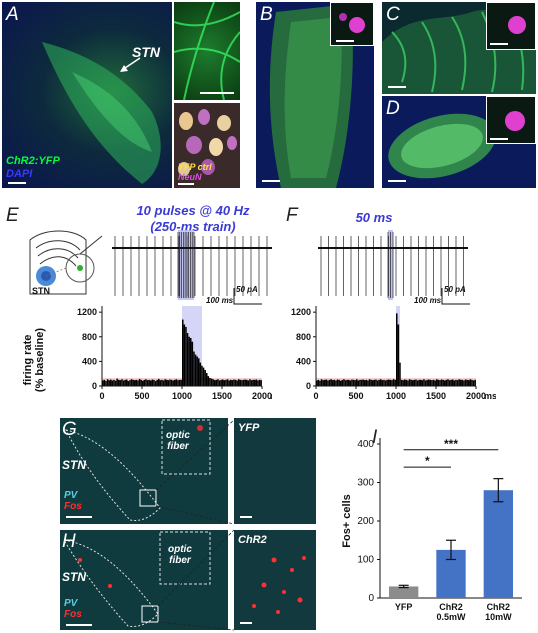 The width and height of the screenshot is (538, 633). I want to click on panel-g-stain-pv: PV, so click(71, 495).